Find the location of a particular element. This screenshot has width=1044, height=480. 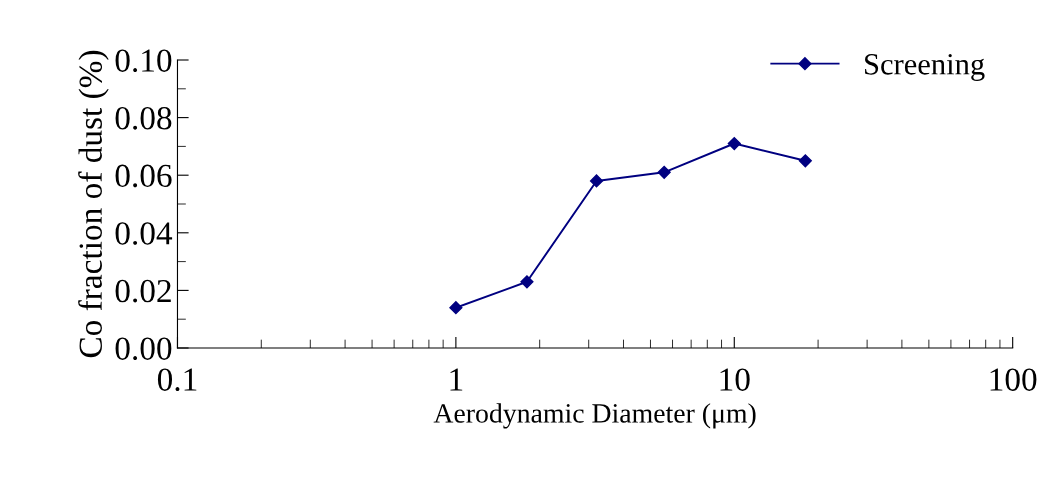

y-tick-label: 0.00 is located at coordinates (143, 349).